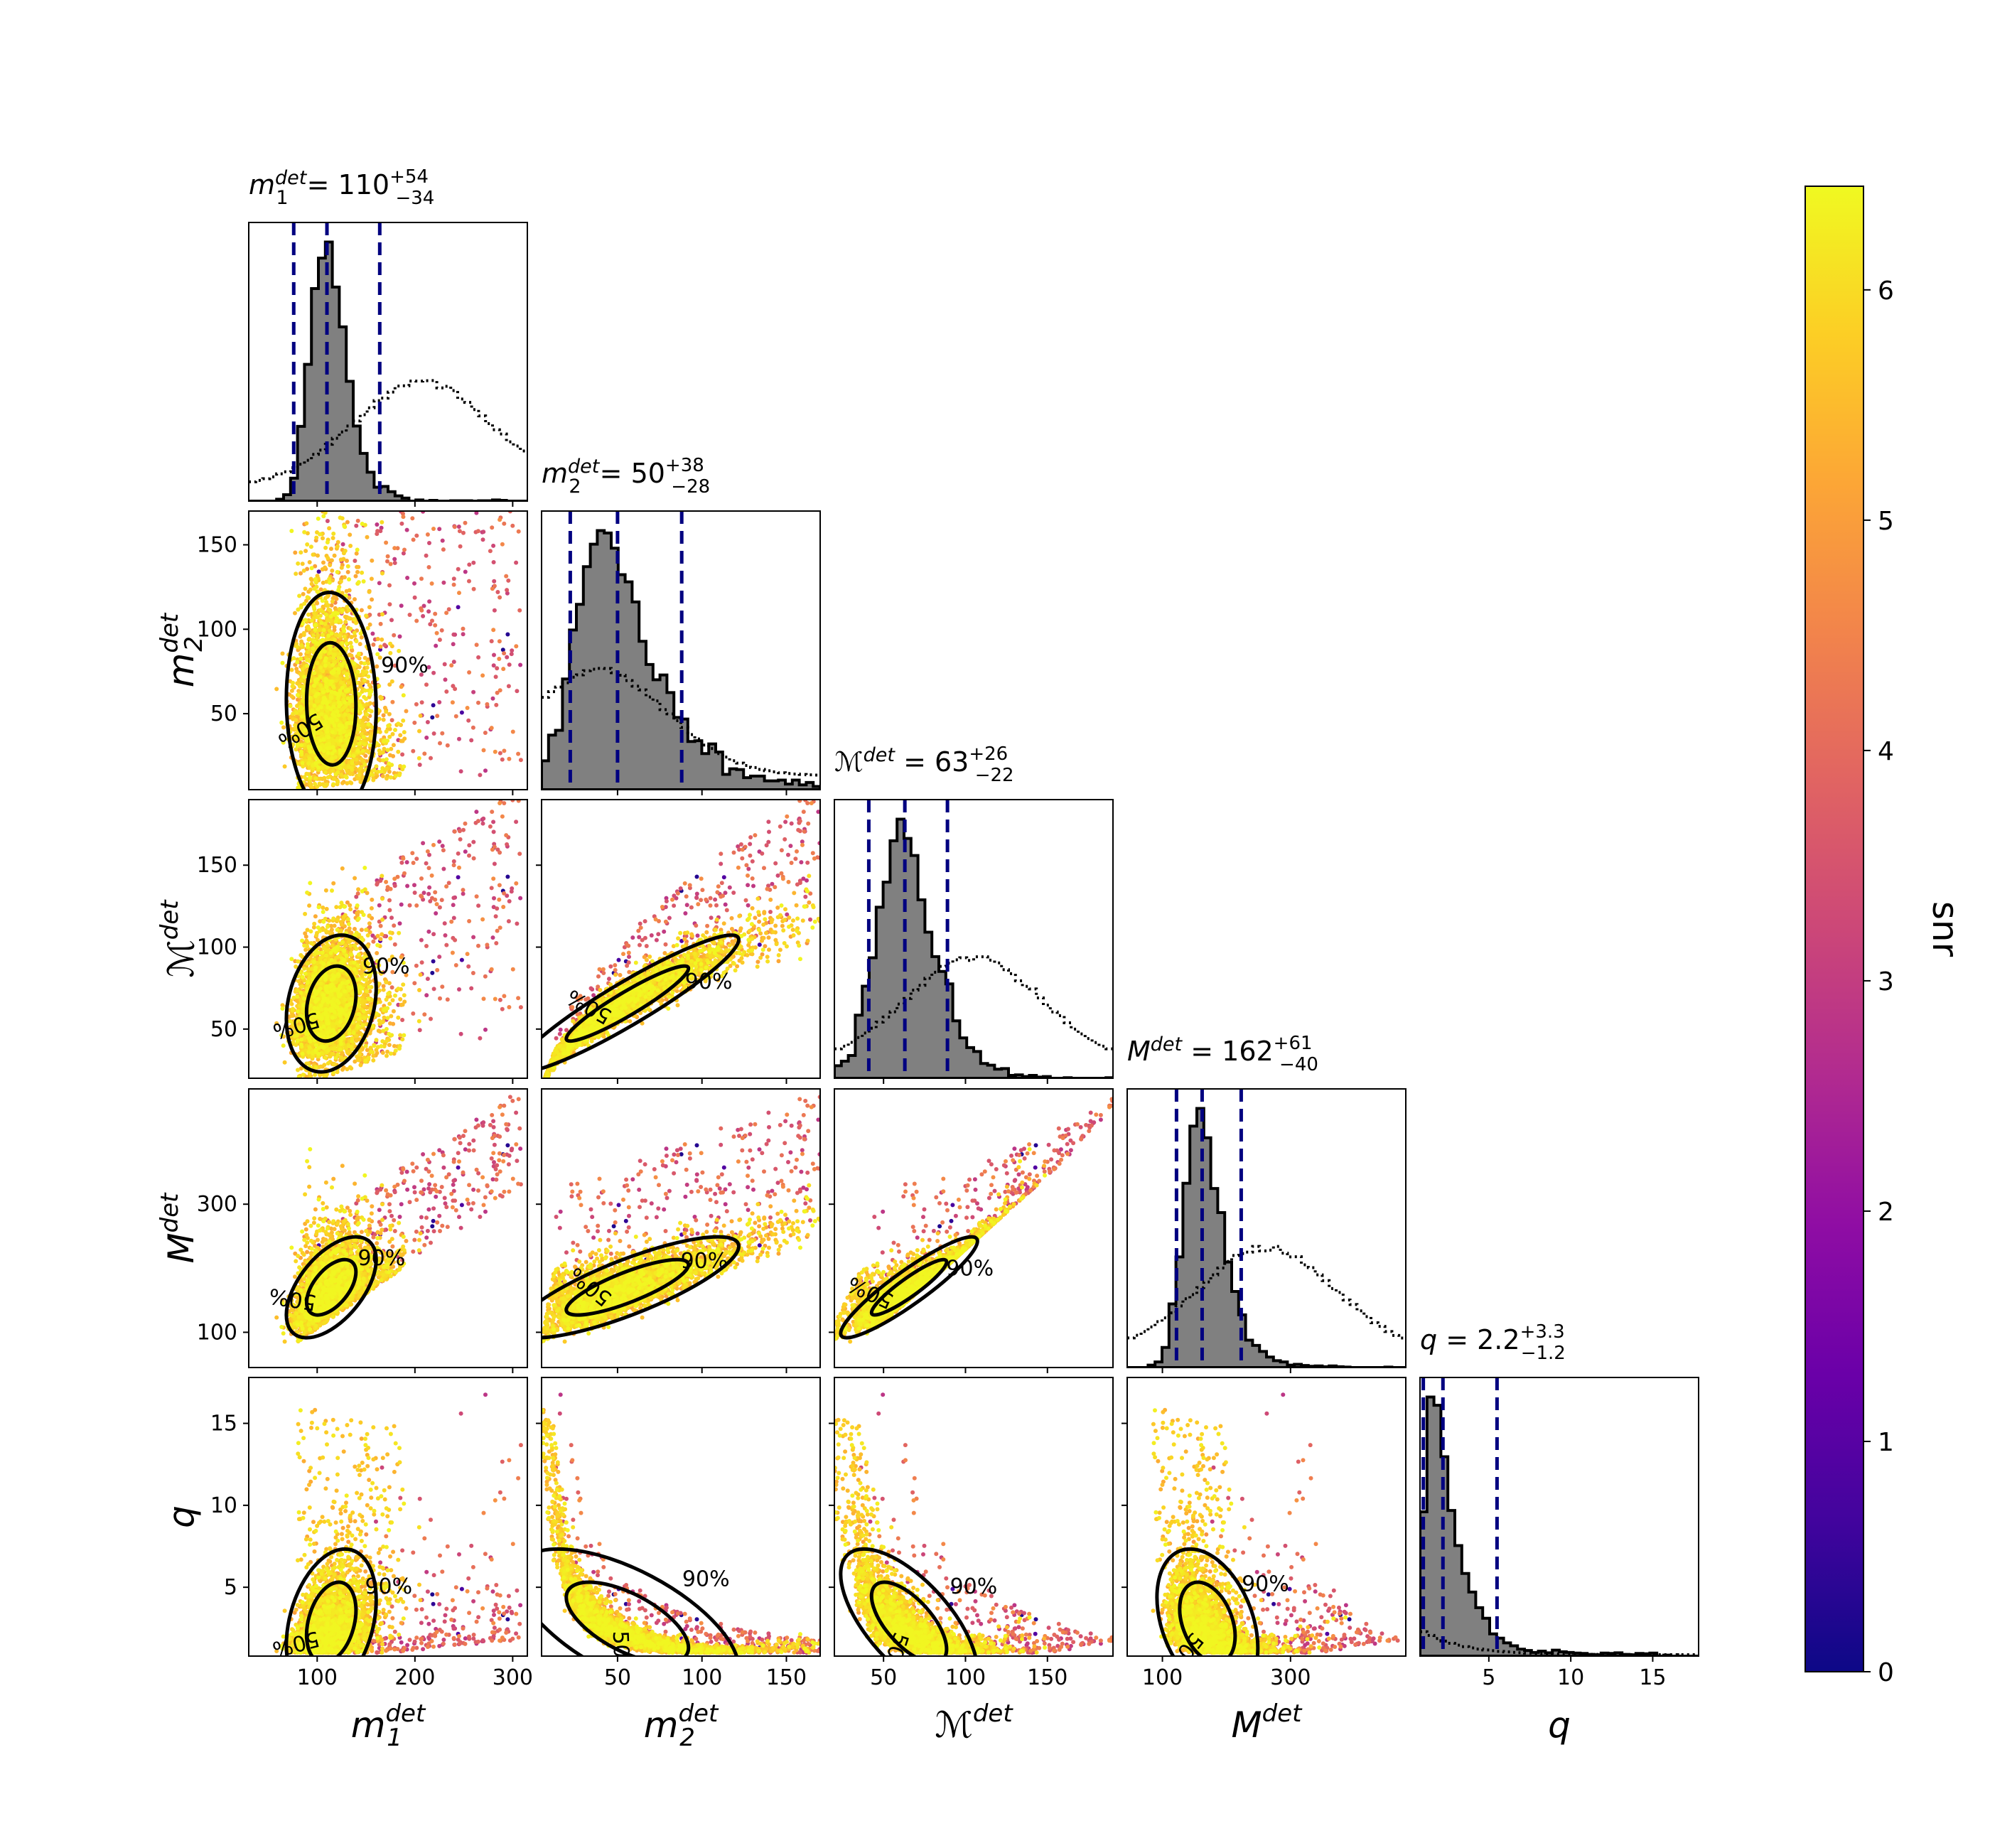  What do you see at coordinates (318, 185) in the screenshot?
I see `title-equals: =` at bounding box center [318, 185].